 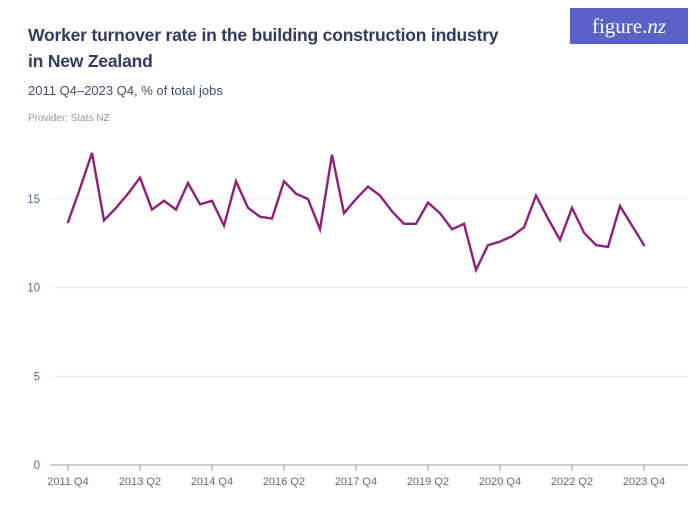 I want to click on chart-subtitle: 2011 Q4–2023 Q4, % of total jobs, so click(x=125, y=90).